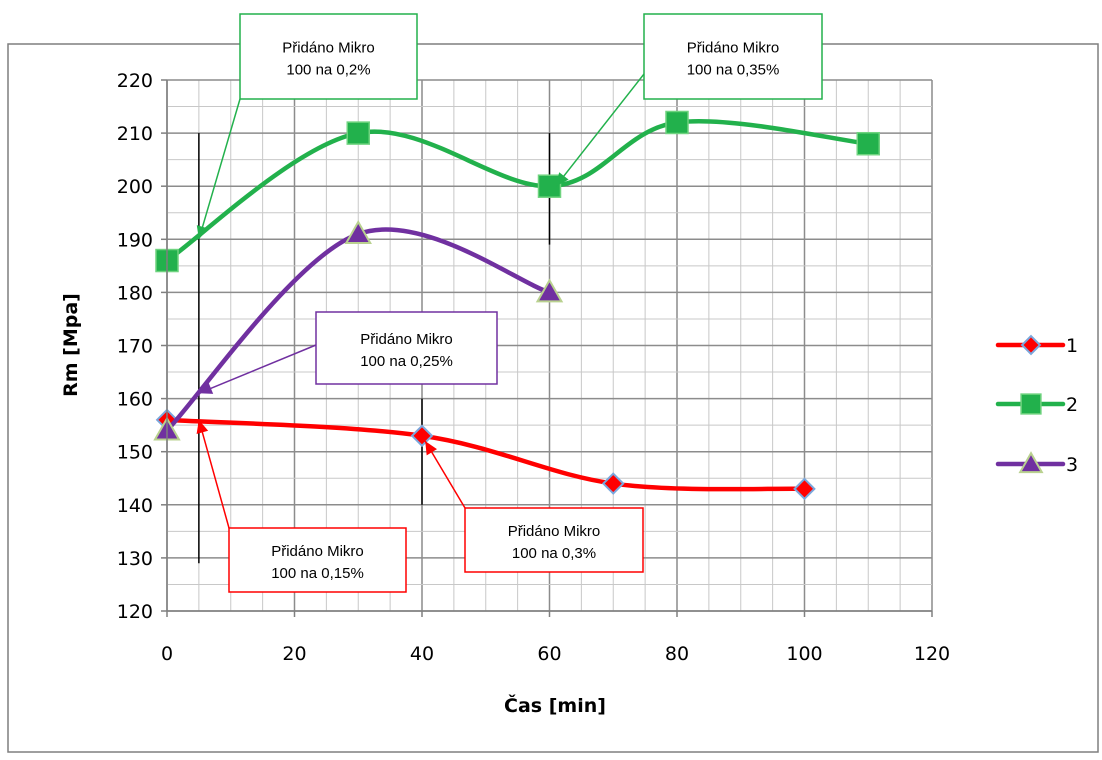 This screenshot has height=760, width=1102. I want to click on y-tick-label: 200, so click(135, 187).